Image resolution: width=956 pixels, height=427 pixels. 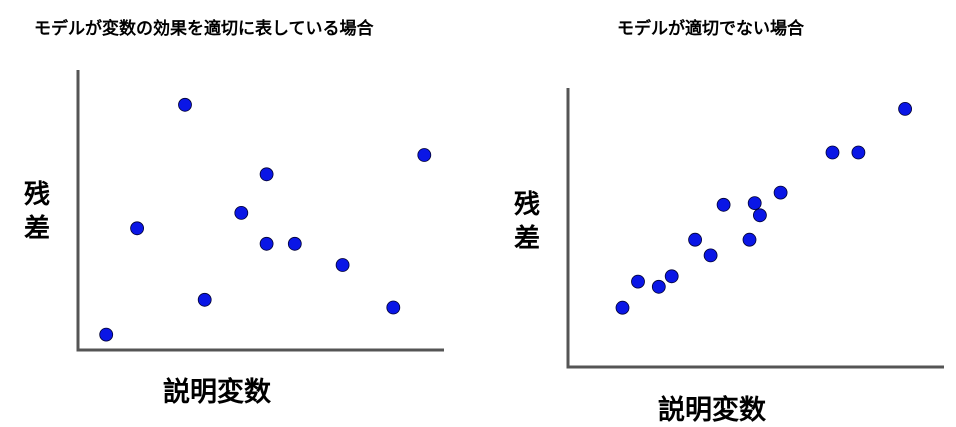 What do you see at coordinates (36, 212) in the screenshot?
I see `chart-left-ylabel: 残差` at bounding box center [36, 212].